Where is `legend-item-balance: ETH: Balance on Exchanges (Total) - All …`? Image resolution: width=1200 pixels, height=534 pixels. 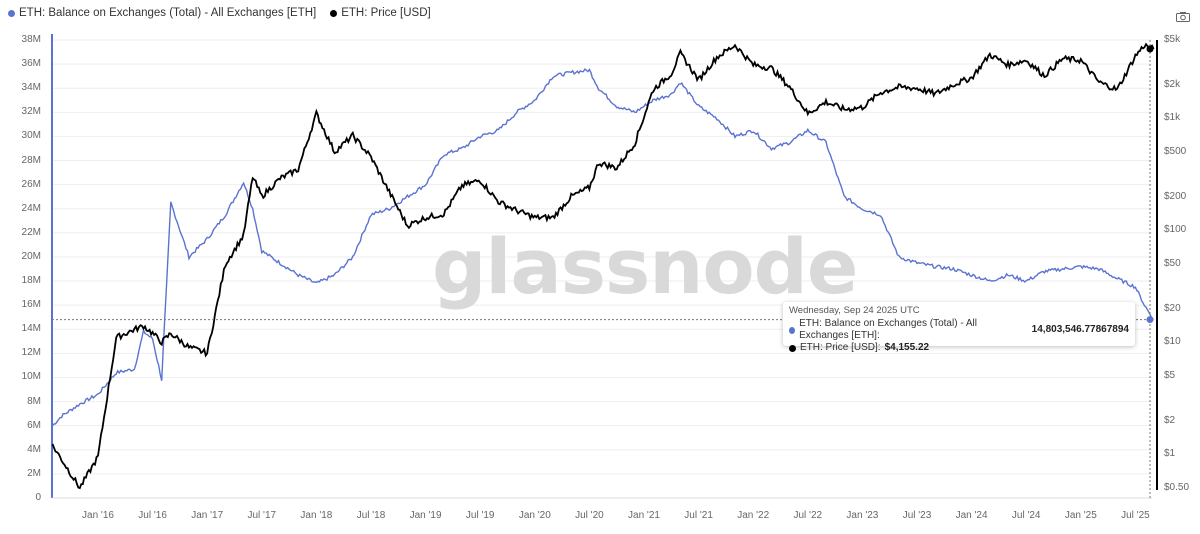 legend-item-balance: ETH: Balance on Exchanges (Total) - All … is located at coordinates (162, 13).